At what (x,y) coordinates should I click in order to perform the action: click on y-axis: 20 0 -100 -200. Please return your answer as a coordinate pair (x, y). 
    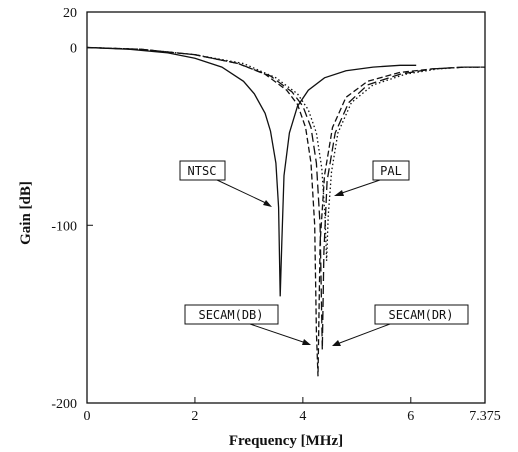
    Looking at the image, I should click on (72, 209).